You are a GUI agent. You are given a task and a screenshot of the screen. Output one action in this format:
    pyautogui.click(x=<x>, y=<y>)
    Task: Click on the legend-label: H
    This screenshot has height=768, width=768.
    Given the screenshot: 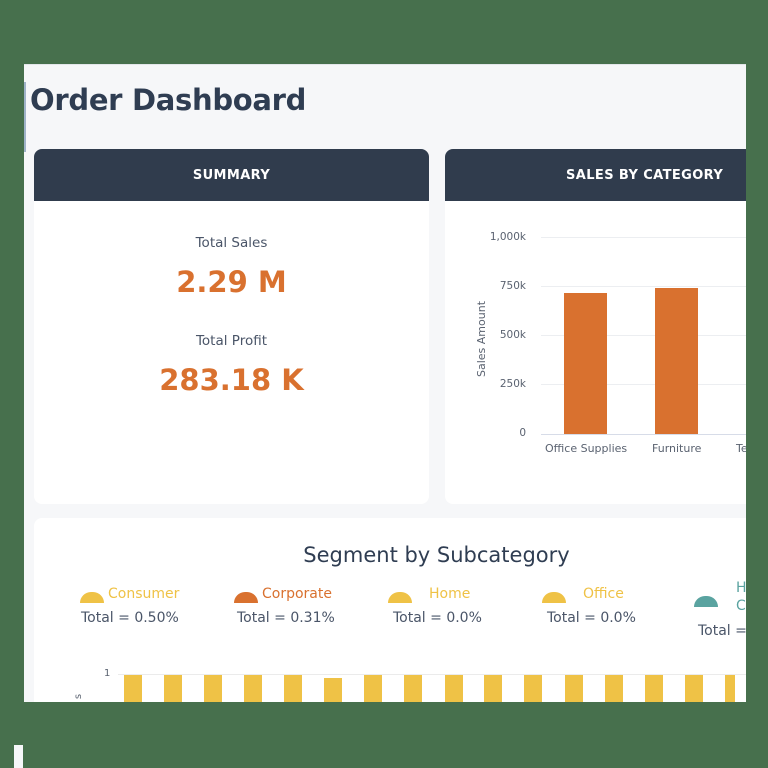 What is the action you would take?
    pyautogui.click(x=741, y=588)
    